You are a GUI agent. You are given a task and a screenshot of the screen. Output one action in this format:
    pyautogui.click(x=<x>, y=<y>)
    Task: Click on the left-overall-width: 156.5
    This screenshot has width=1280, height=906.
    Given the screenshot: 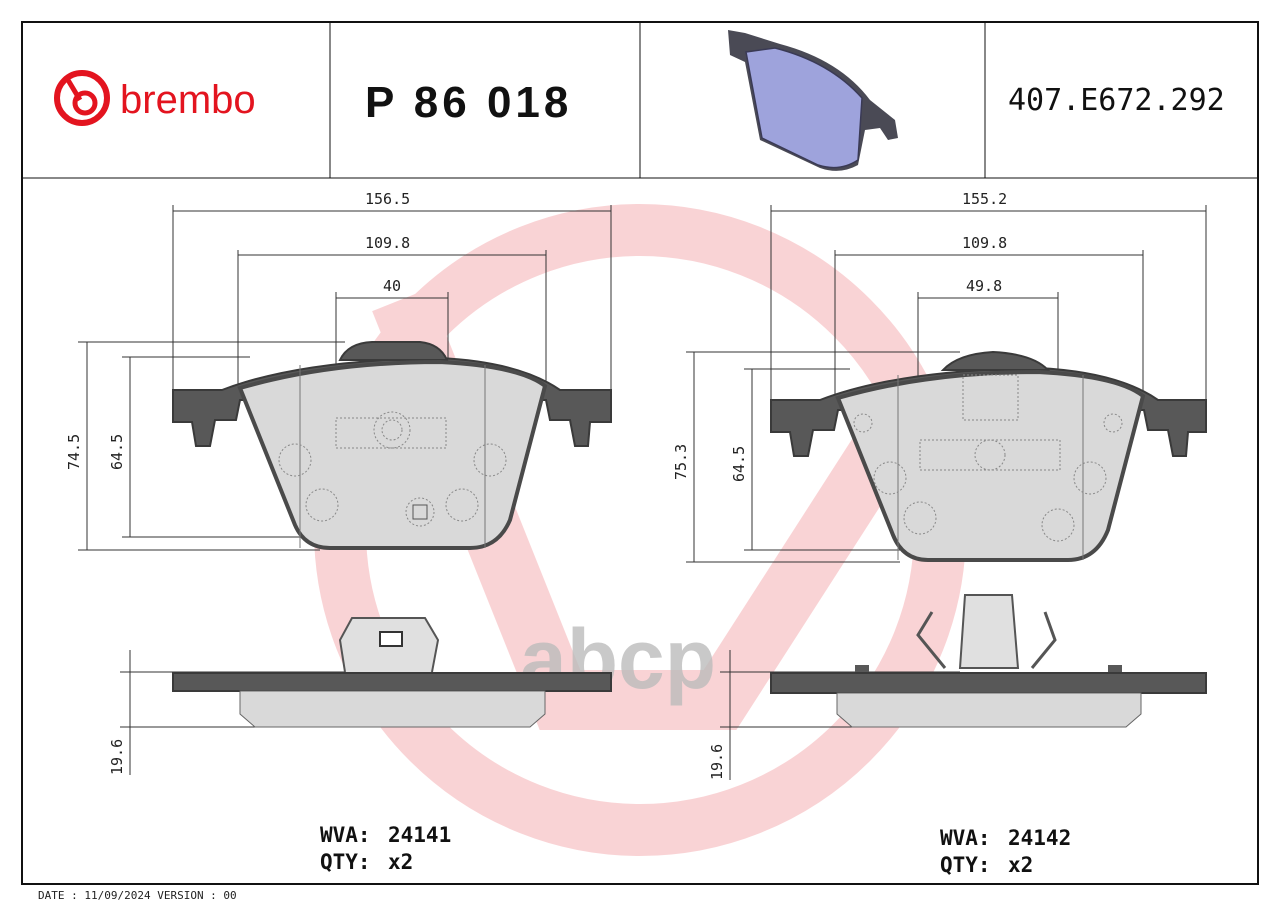 What is the action you would take?
    pyautogui.click(x=387, y=199)
    